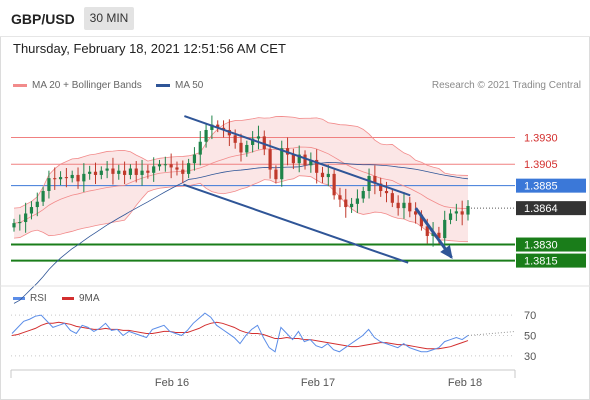 The image size is (590, 400). Describe the element at coordinates (541, 209) in the screenshot. I see `level-badge-label-3: 1.3864` at that location.